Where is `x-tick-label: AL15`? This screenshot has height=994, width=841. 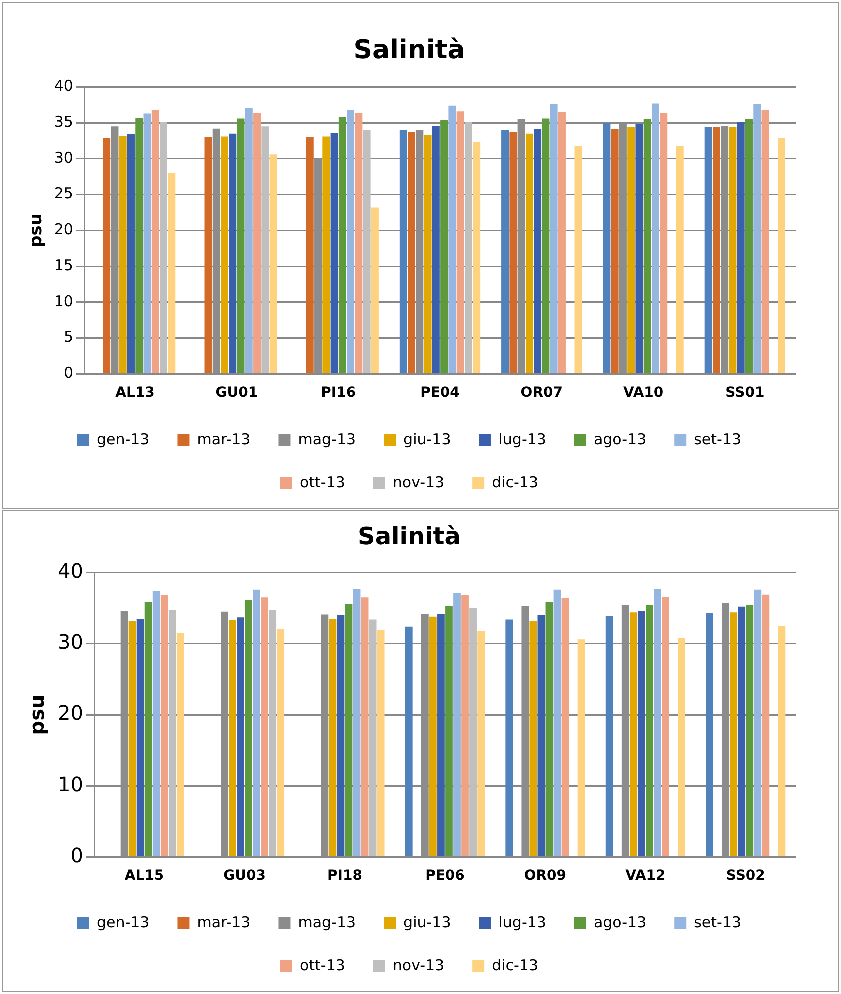 x-tick-label: AL15 is located at coordinates (144, 876).